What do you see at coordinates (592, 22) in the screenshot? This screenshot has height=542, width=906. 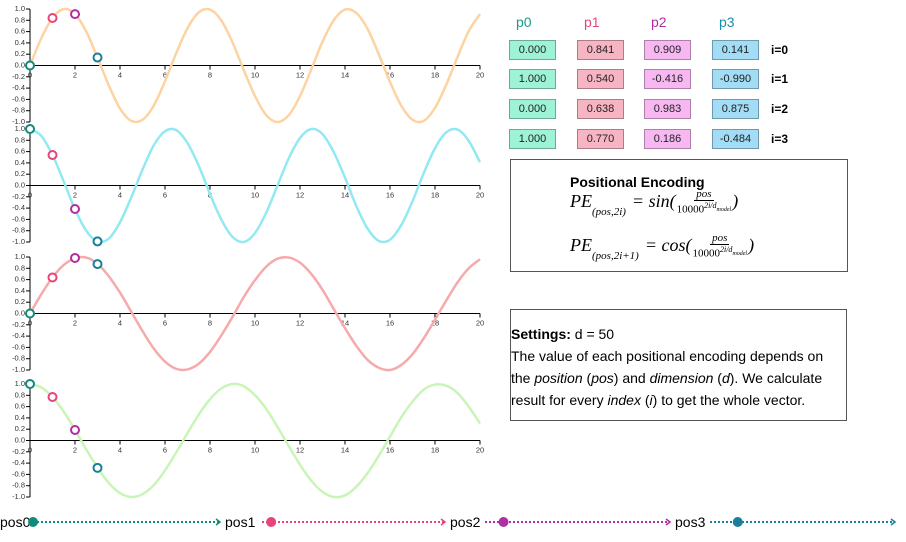 I see `column-header: p1` at bounding box center [592, 22].